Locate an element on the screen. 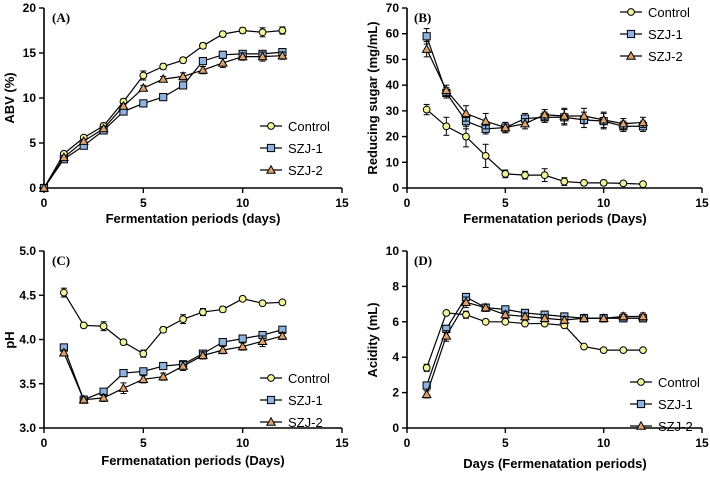 The height and width of the screenshot is (485, 710). x-tick-label: 5 is located at coordinates (143, 203).